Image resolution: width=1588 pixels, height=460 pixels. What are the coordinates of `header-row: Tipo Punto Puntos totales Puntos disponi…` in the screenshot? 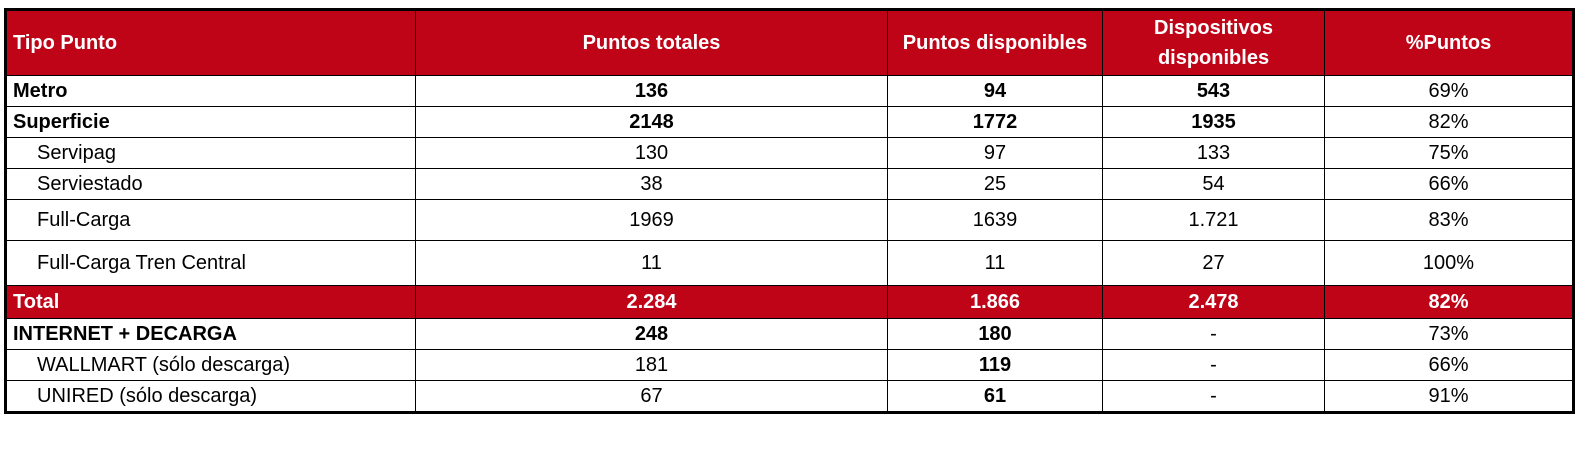 It's located at (789, 42).